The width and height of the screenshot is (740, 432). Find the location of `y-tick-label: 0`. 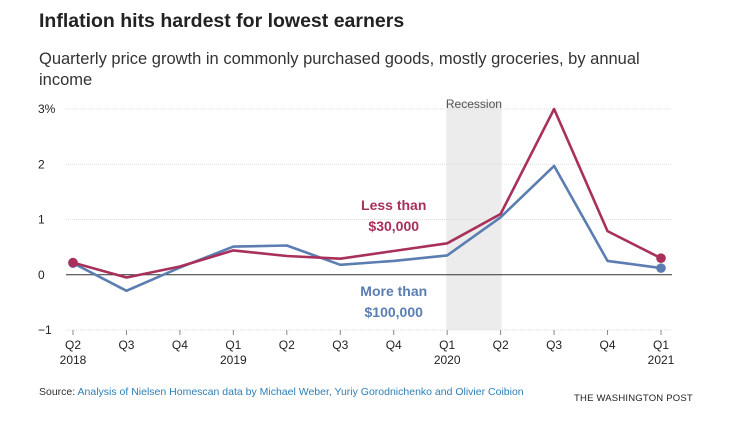

y-tick-label: 0 is located at coordinates (41, 275).